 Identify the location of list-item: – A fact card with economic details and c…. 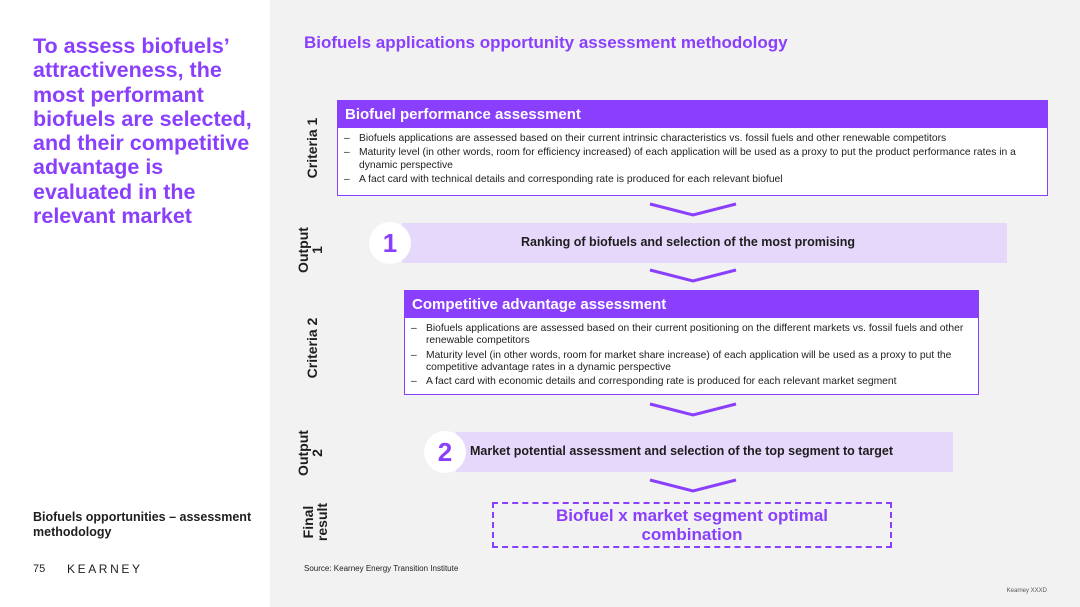
(690, 382).